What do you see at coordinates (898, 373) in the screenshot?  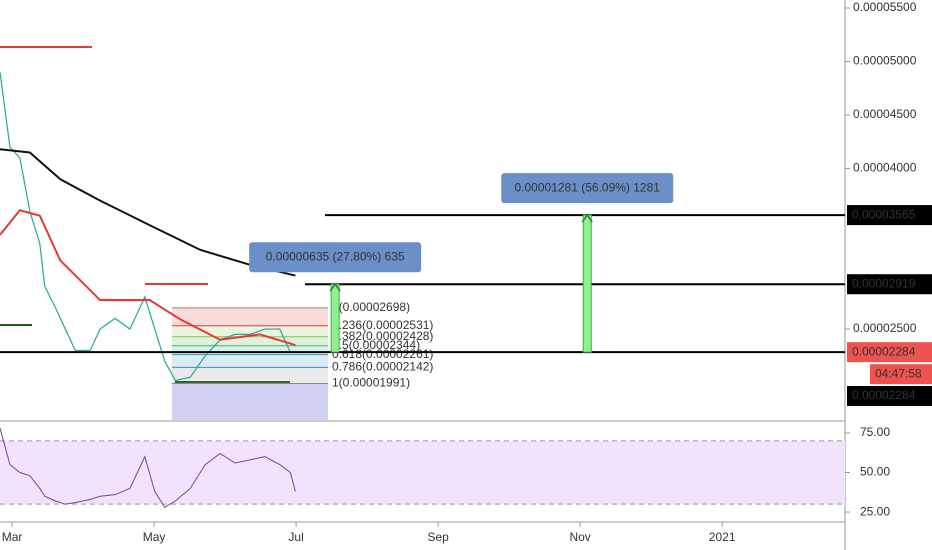 I see `countdown: 04:47:58` at bounding box center [898, 373].